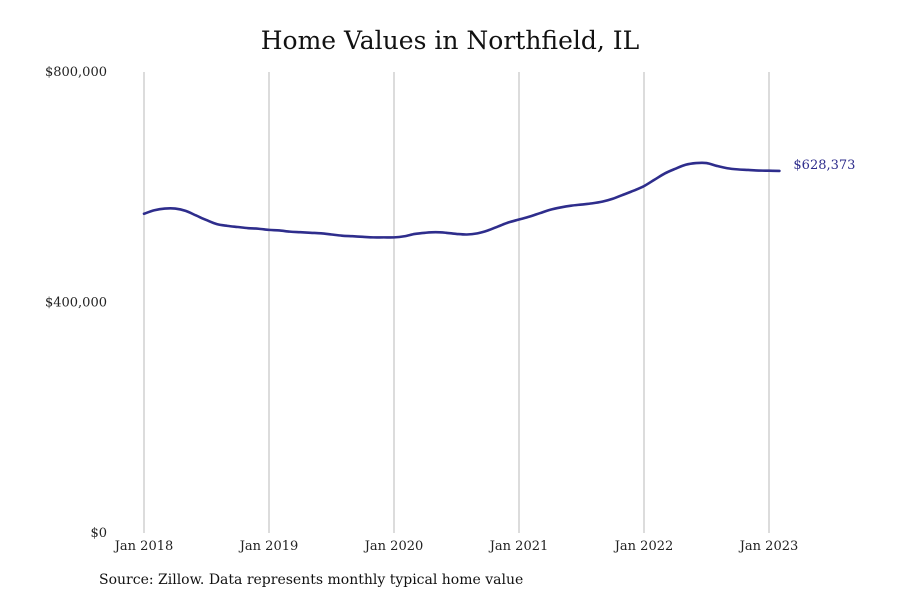 This screenshot has width=900, height=600. I want to click on y-axis: $0 $400,000 $800,000, so click(76, 303).